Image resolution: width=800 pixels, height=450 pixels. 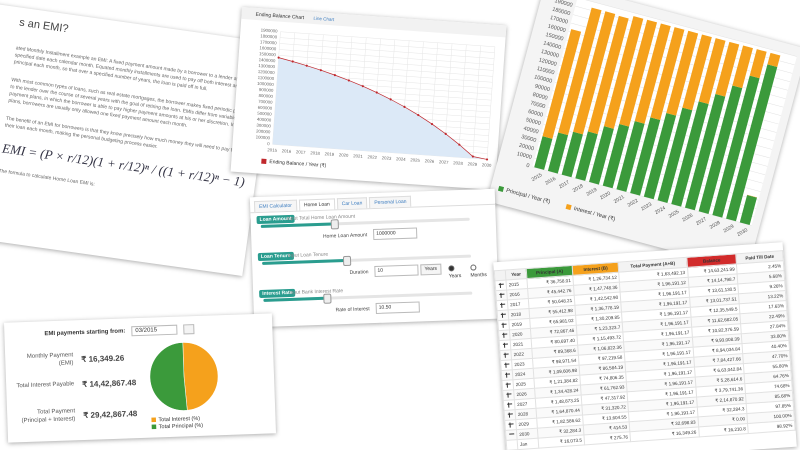 I want to click on field-label: Rate of Interest, so click(x=352, y=310).